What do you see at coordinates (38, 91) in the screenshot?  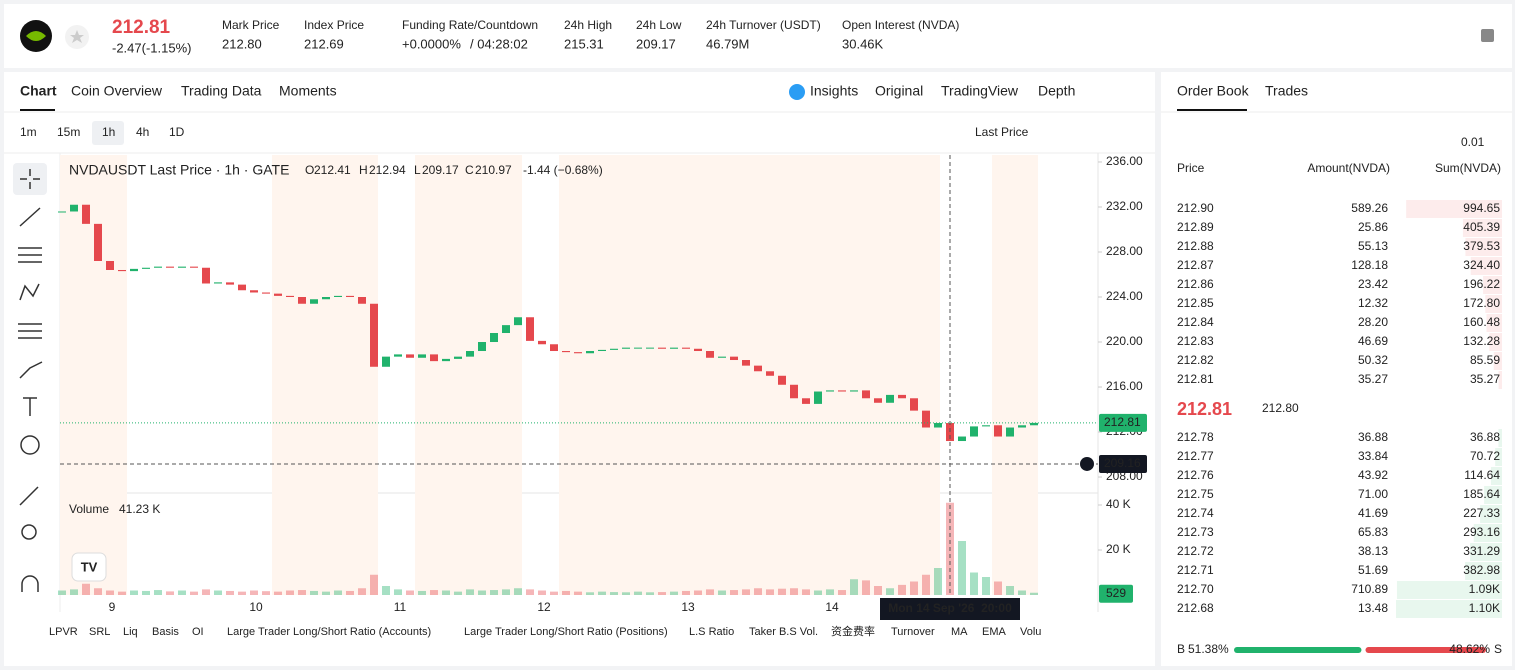 I see `chart-tab: Chart` at bounding box center [38, 91].